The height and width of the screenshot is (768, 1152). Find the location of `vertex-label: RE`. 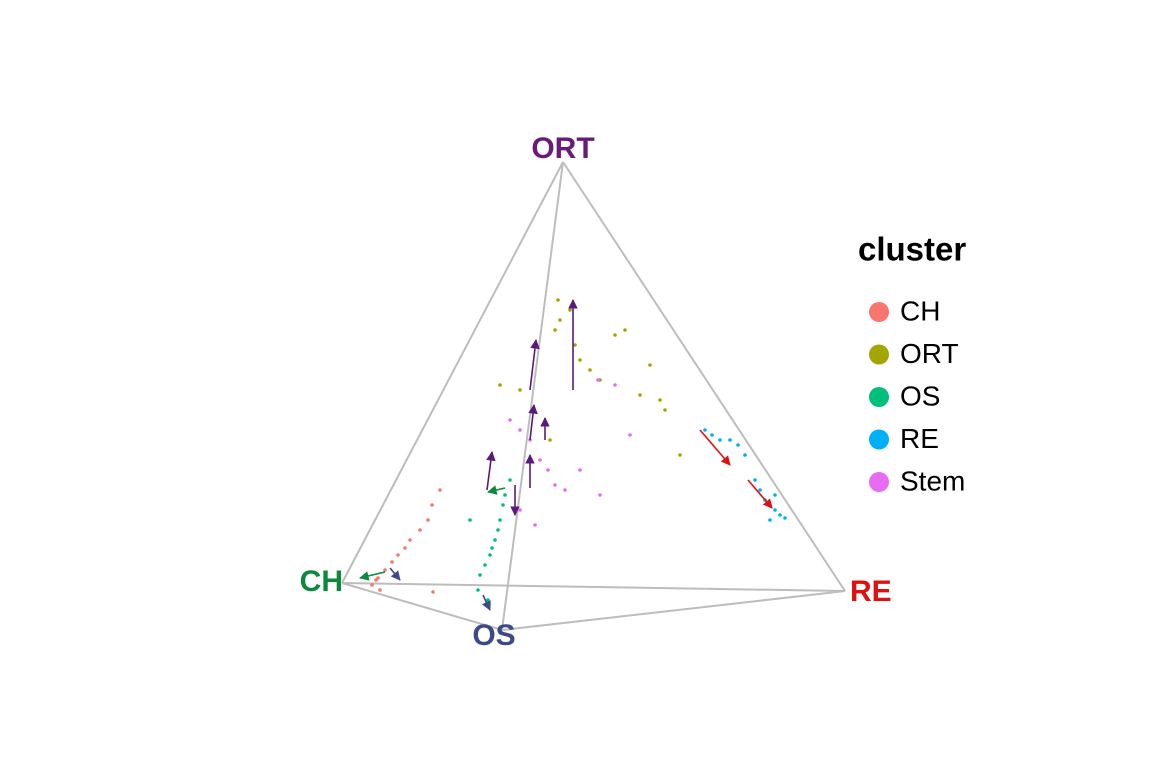

vertex-label: RE is located at coordinates (871, 591).